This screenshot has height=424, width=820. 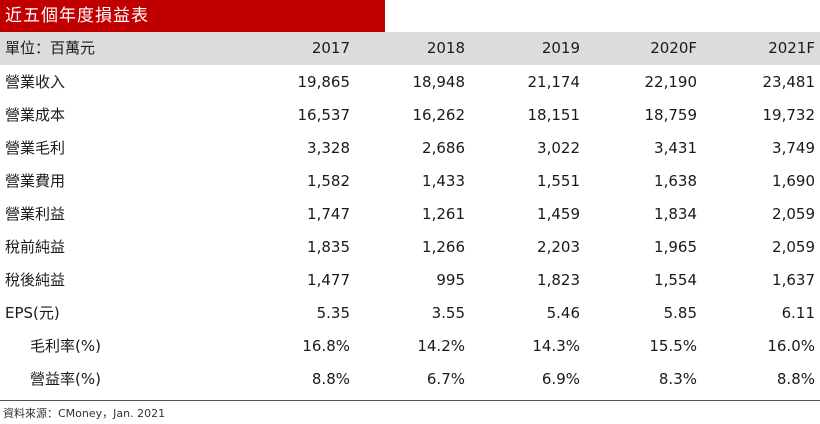 I want to click on table-cell: 6.11, so click(x=798, y=313).